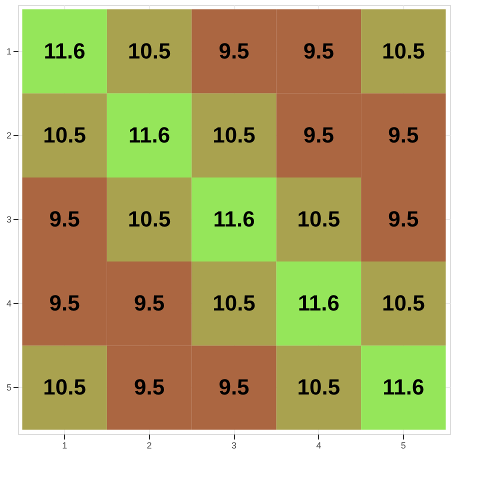 The width and height of the screenshot is (497, 485). I want to click on x-tick-label: 2, so click(149, 445).